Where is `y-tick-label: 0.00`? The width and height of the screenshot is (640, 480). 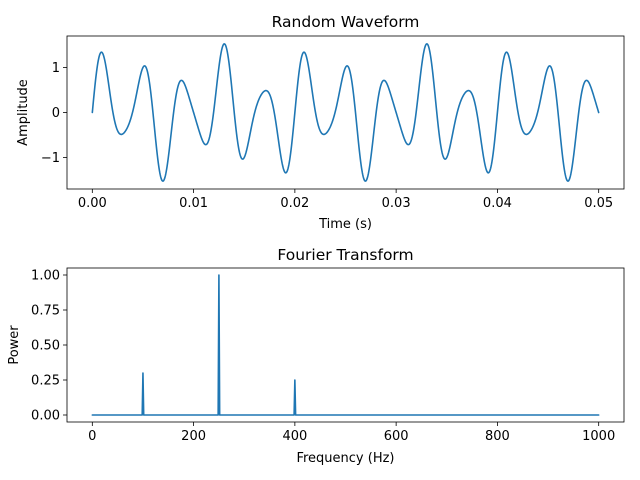
y-tick-label: 0.00 is located at coordinates (45, 416).